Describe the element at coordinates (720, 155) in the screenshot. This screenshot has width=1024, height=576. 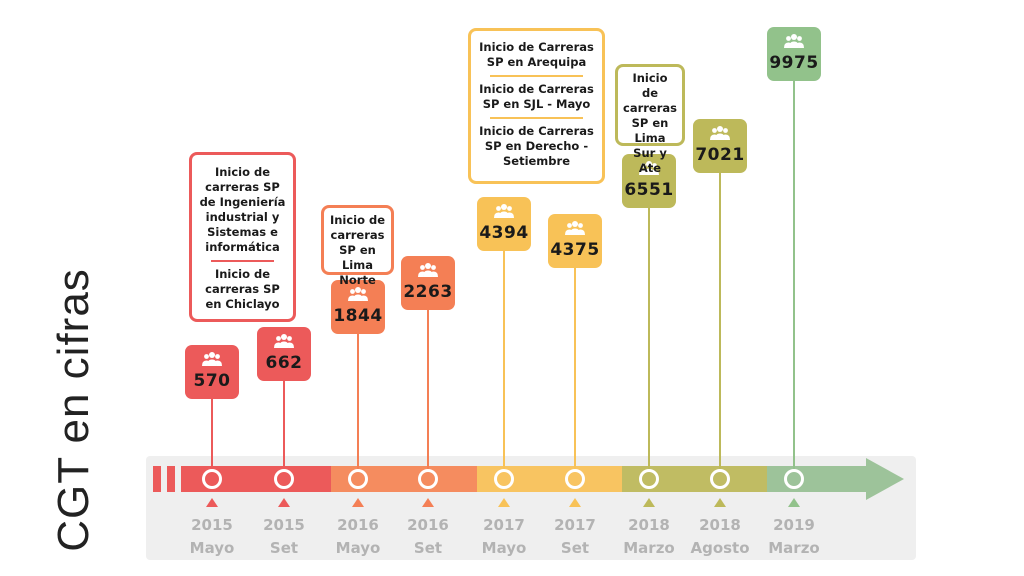
I see `milestone-count: 7021` at that location.